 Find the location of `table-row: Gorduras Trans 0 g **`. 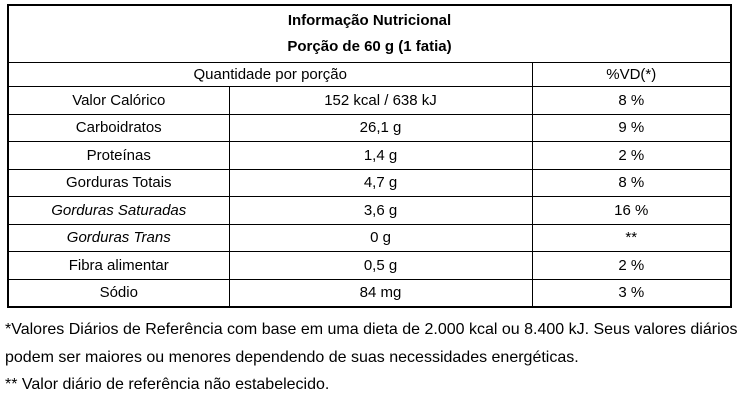

table-row: Gorduras Trans 0 g ** is located at coordinates (369, 237).